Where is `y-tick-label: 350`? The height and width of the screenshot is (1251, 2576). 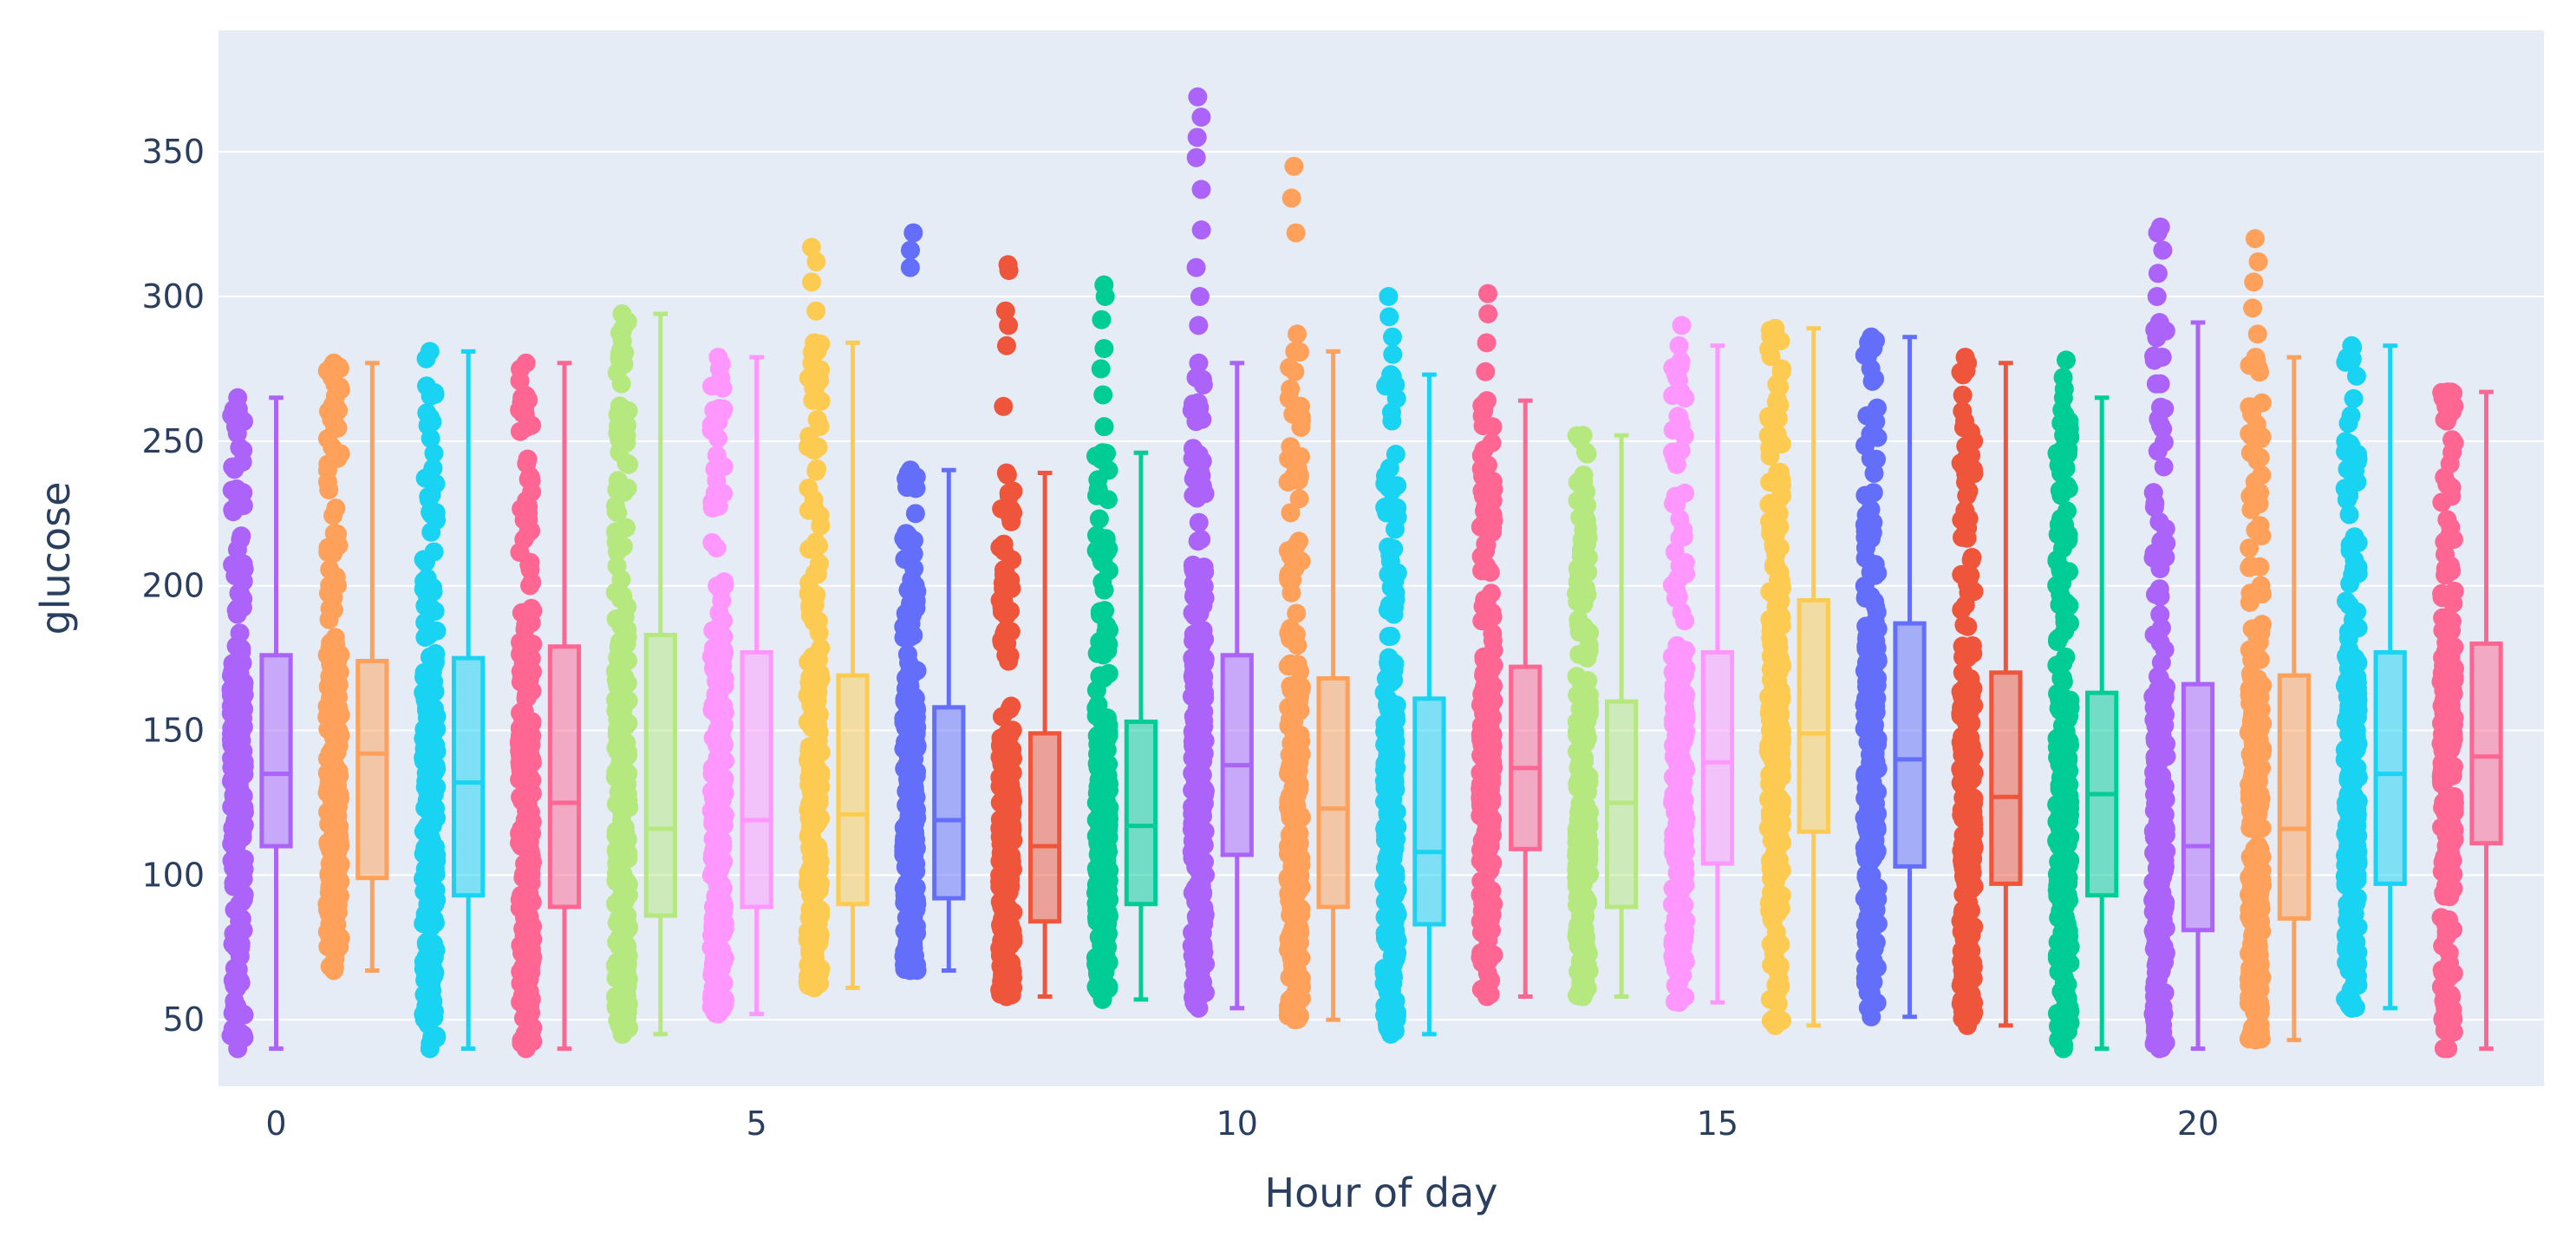
y-tick-label: 350 is located at coordinates (173, 152).